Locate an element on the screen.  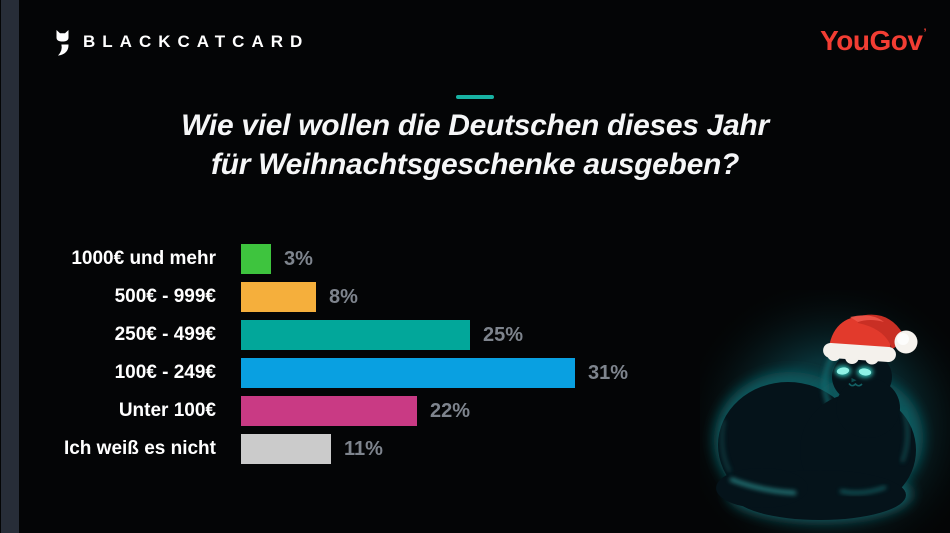
cat-mouth is located at coordinates (855, 384).